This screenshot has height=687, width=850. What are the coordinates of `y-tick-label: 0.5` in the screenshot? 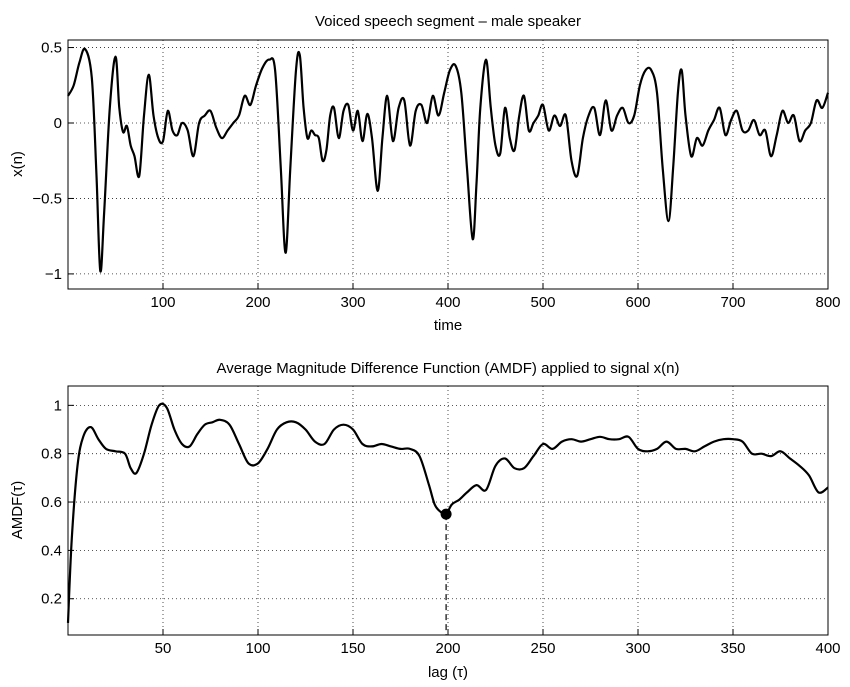 It's located at (51, 48).